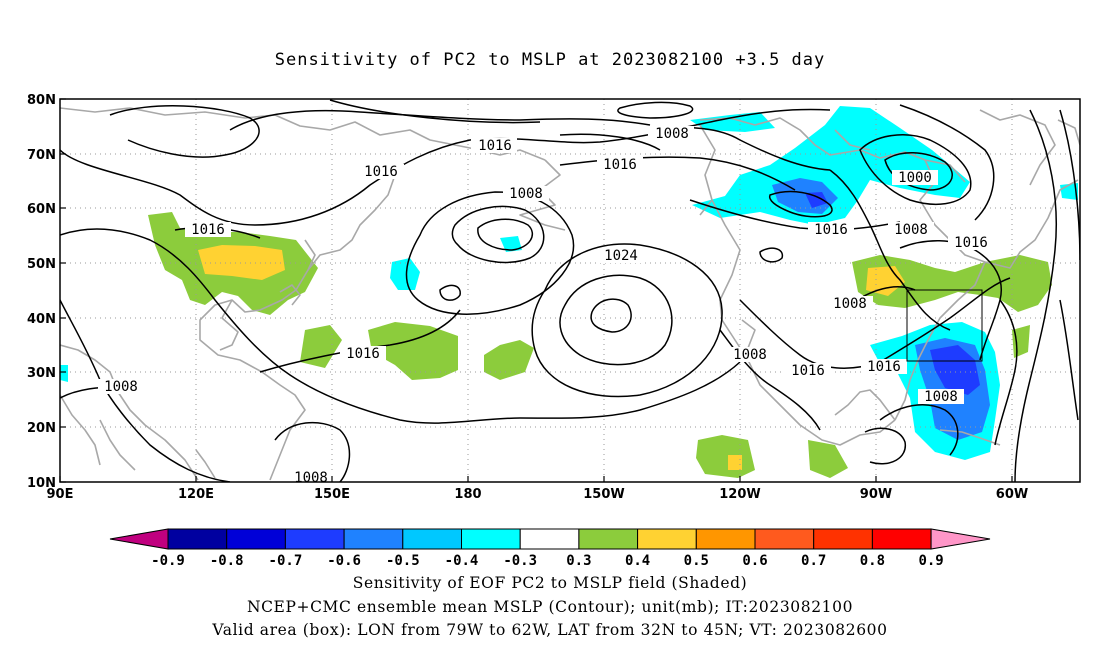 This screenshot has width=1100, height=650. Describe the element at coordinates (41, 155) in the screenshot. I see `lat-label: 70N` at that location.